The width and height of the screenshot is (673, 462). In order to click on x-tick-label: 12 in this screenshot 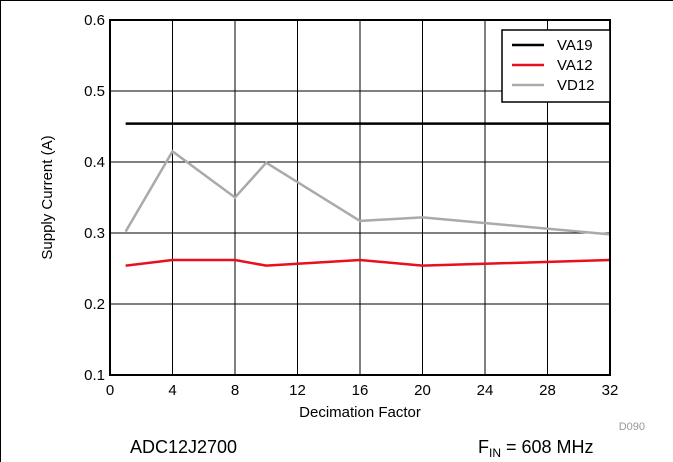, I will do `click(297, 390)`.